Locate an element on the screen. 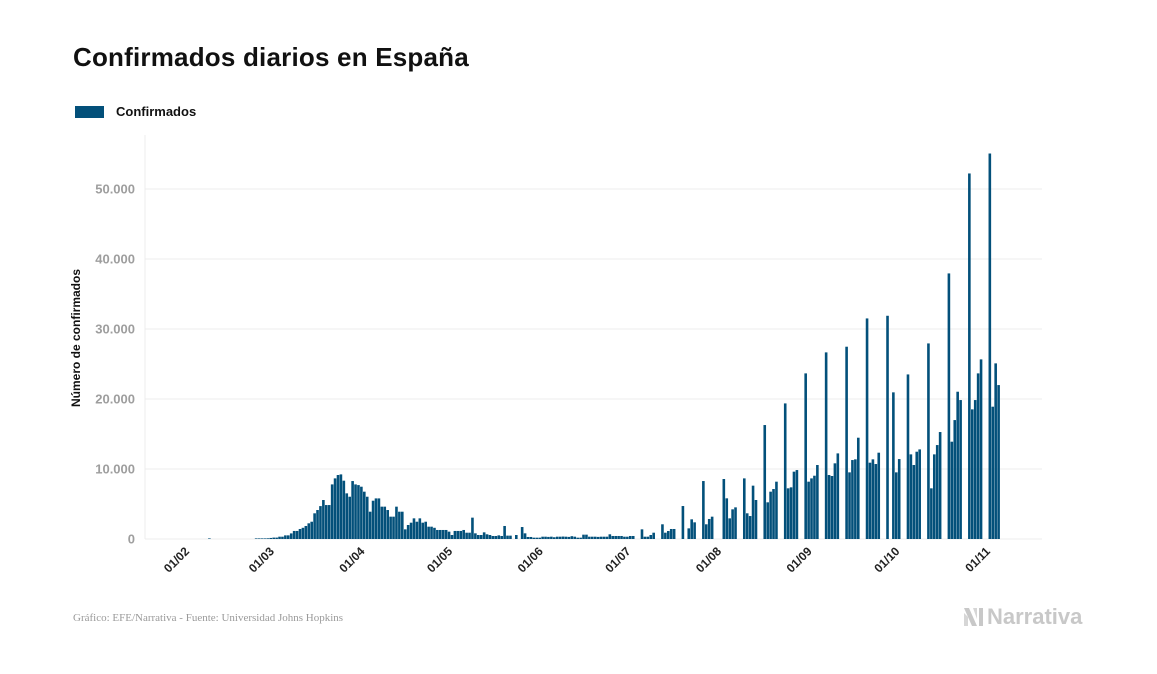 This screenshot has height=674, width=1157. legend-label: Confirmados is located at coordinates (156, 111).